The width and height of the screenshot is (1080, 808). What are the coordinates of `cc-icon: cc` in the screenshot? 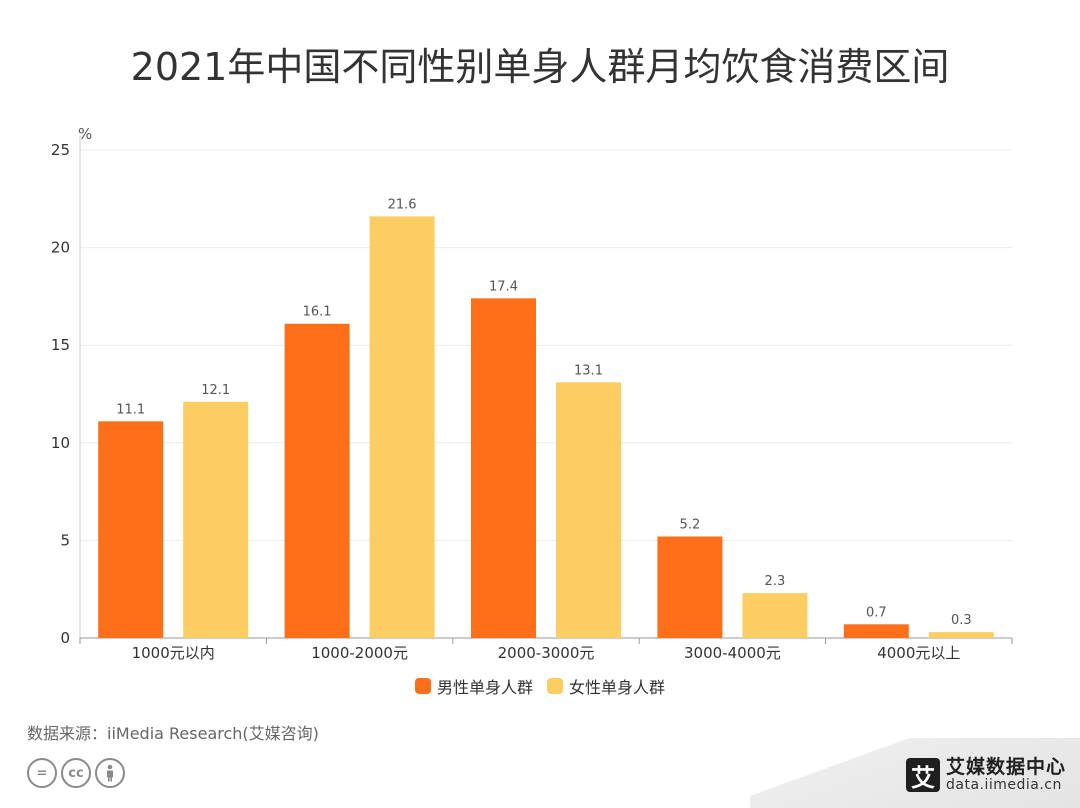 It's located at (76, 773).